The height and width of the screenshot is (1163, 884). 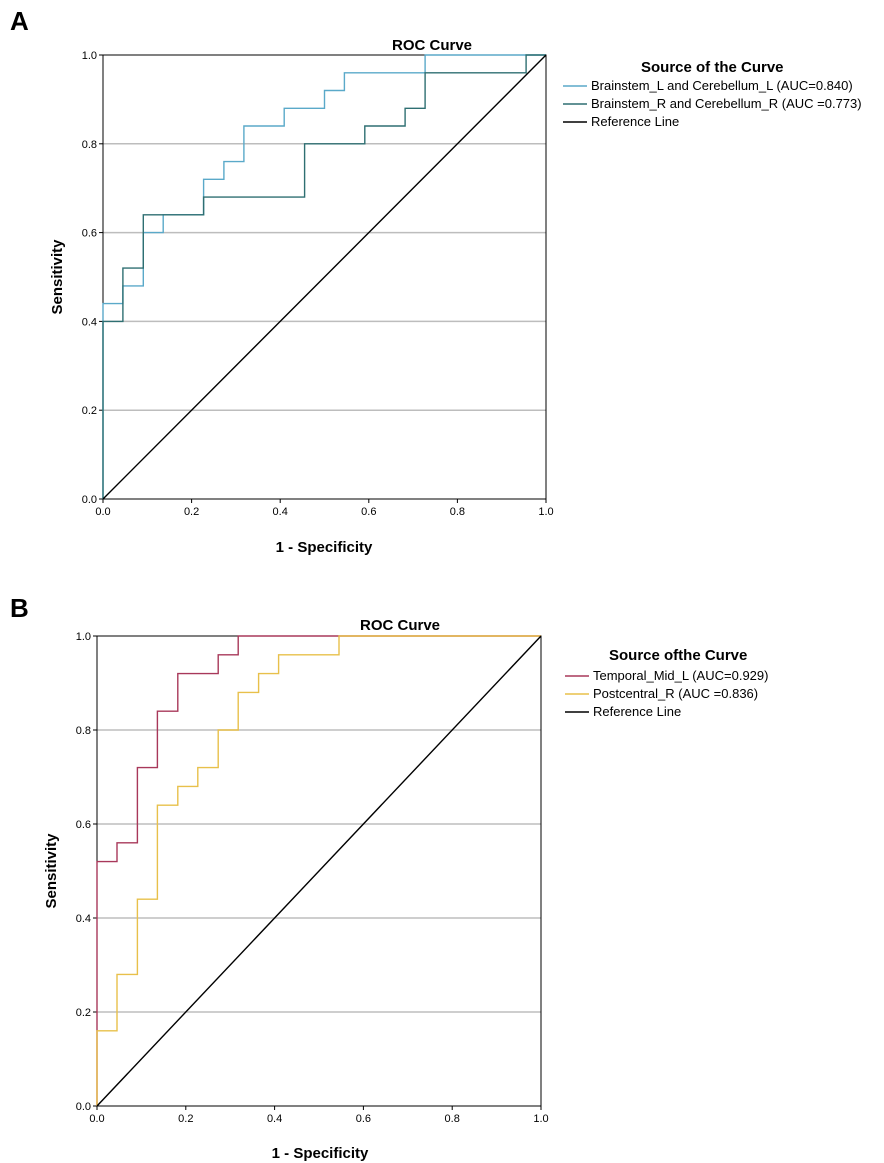 I want to click on legend-entry: Brainstem_L and Cerebellum_L (AUC=0.840), so click(x=722, y=85).